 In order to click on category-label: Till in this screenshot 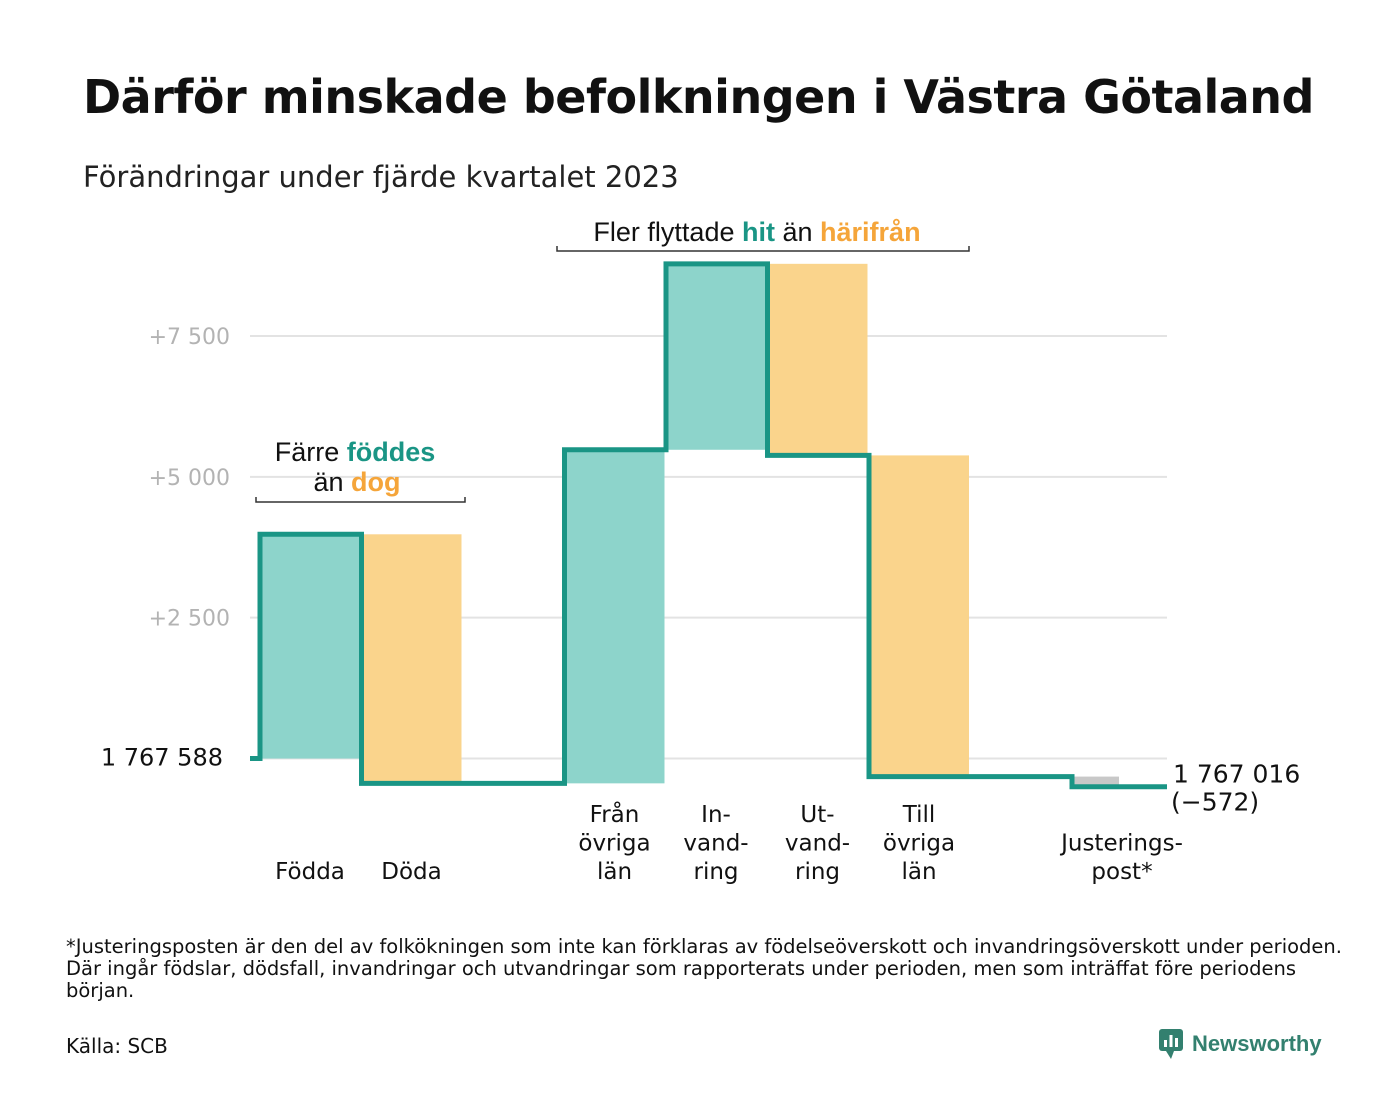, I will do `click(919, 815)`.